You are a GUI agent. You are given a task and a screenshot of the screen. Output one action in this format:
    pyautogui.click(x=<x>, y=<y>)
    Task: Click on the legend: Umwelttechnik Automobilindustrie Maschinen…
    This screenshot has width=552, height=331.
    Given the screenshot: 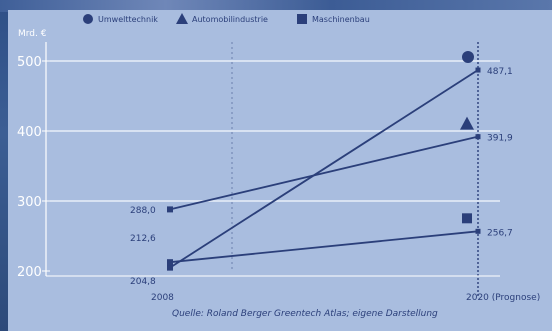 What is the action you would take?
    pyautogui.click(x=226, y=18)
    